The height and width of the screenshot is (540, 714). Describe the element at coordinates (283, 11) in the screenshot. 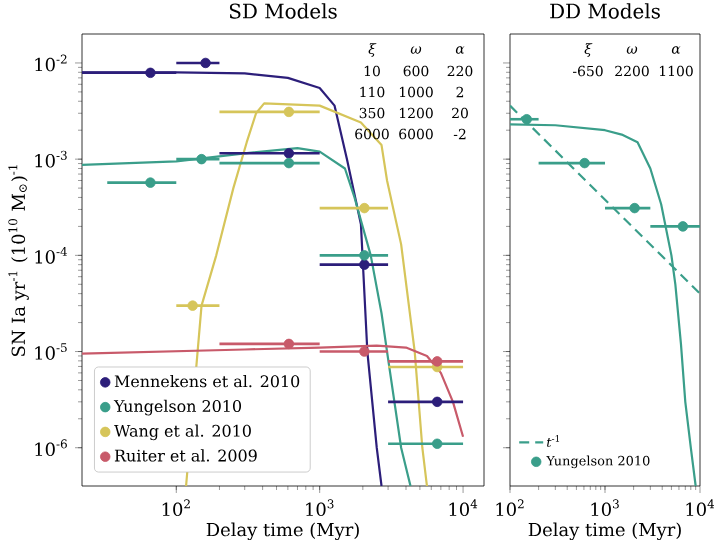

I see `chart-title: SD Models` at that location.